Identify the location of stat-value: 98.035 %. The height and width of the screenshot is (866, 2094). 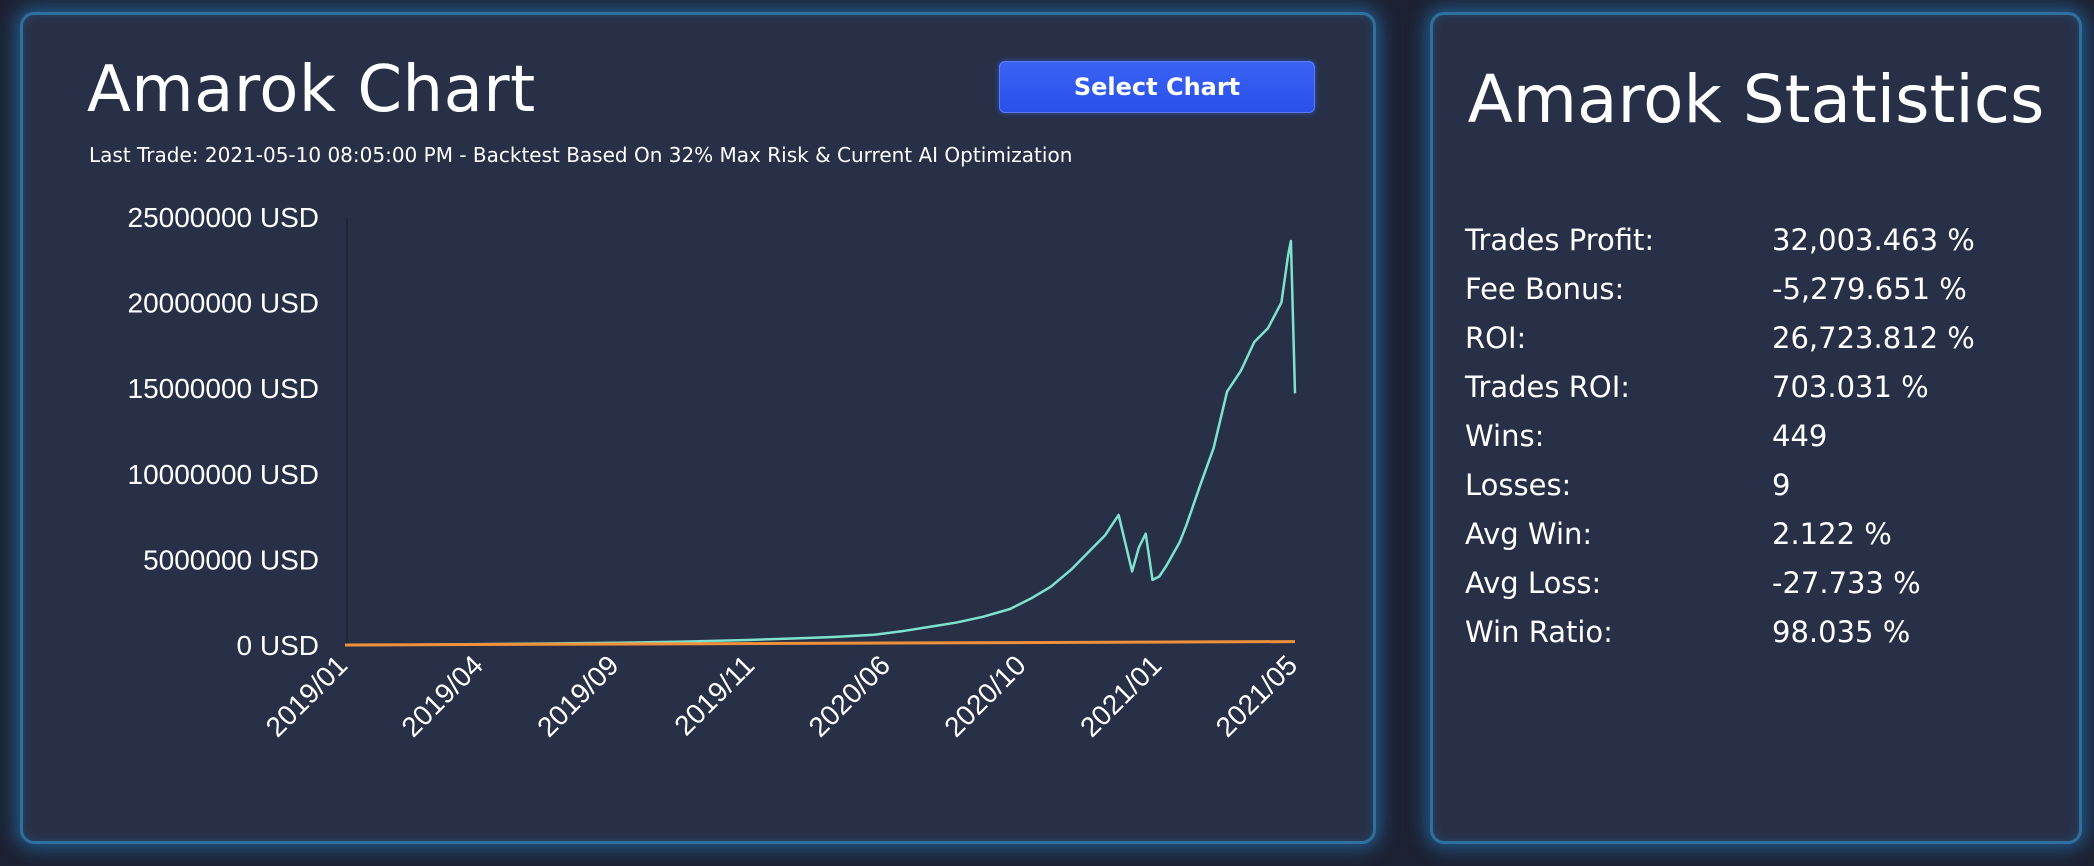
(1841, 631).